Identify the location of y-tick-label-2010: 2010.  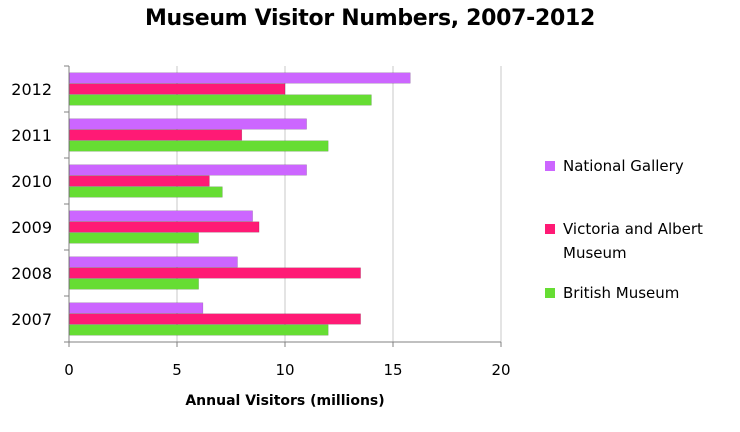
(31, 181).